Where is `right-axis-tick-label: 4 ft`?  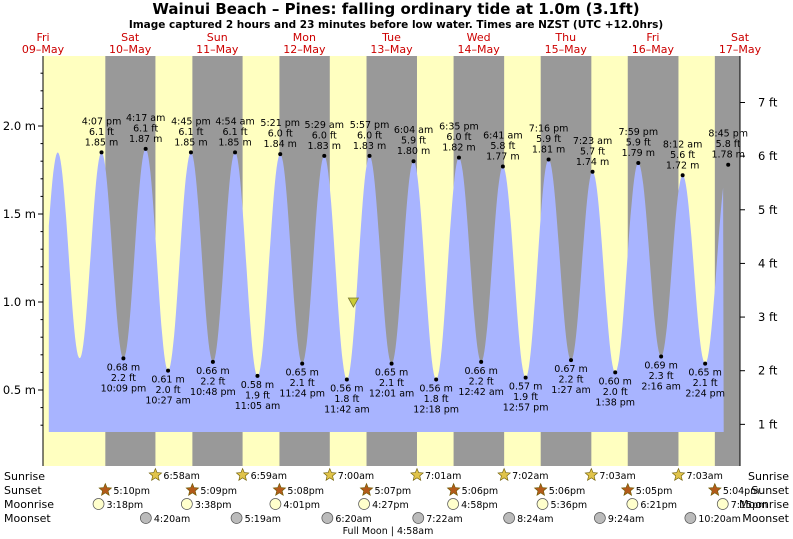
right-axis-tick-label: 4 ft is located at coordinates (768, 263).